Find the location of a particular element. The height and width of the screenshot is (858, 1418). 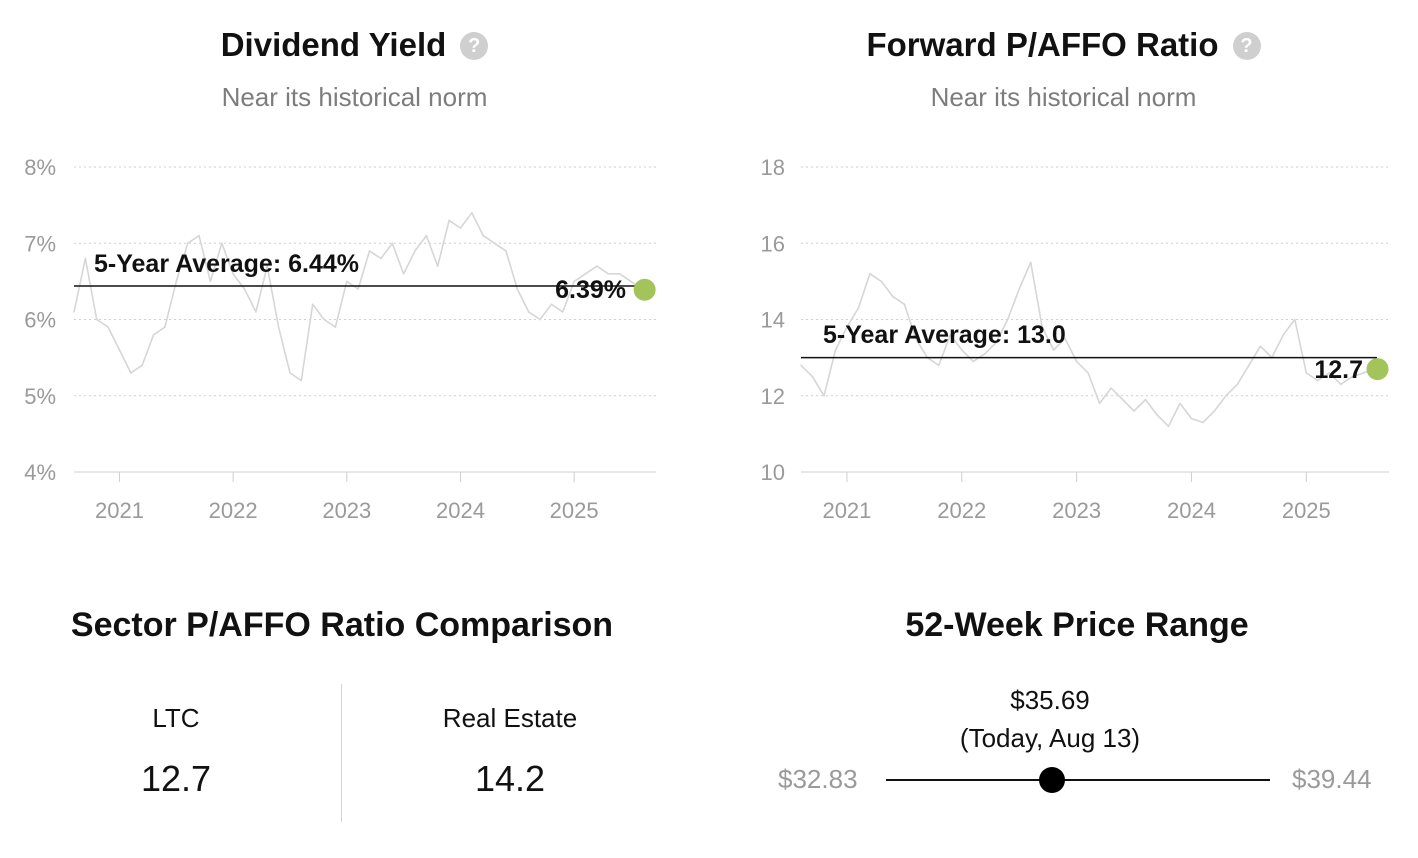

y-tick-label: 5% is located at coordinates (40, 396).